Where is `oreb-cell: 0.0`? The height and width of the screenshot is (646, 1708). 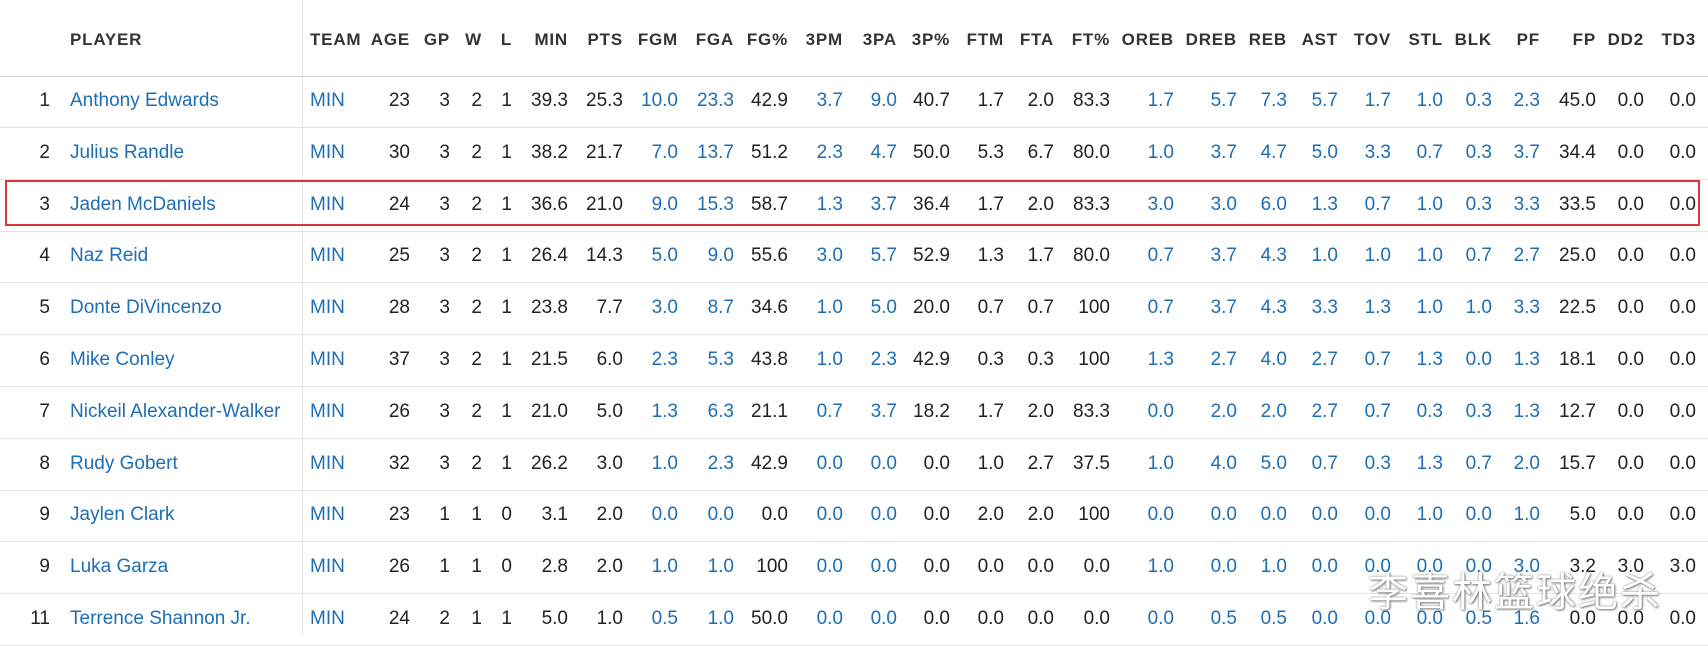
oreb-cell: 0.0 is located at coordinates (1160, 618).